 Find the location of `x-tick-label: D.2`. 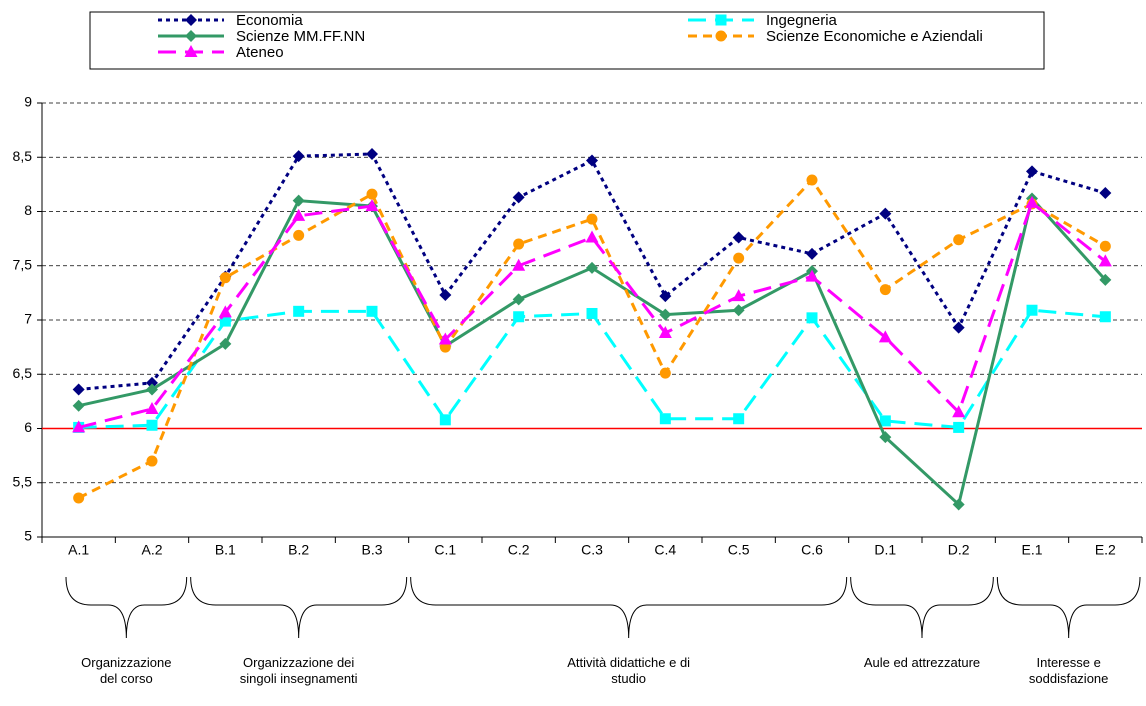

x-tick-label: D.2 is located at coordinates (959, 550).